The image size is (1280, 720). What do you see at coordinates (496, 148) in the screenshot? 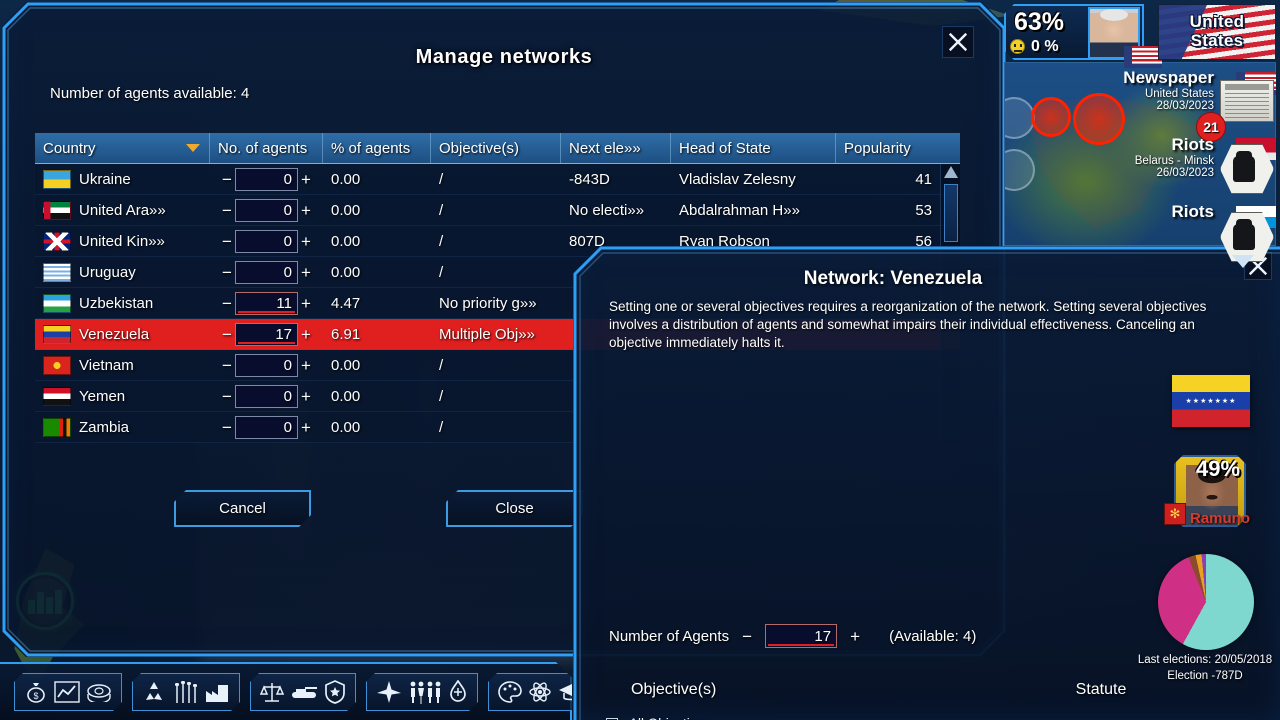
I see `column-header-objectives: Objective(s)` at bounding box center [496, 148].